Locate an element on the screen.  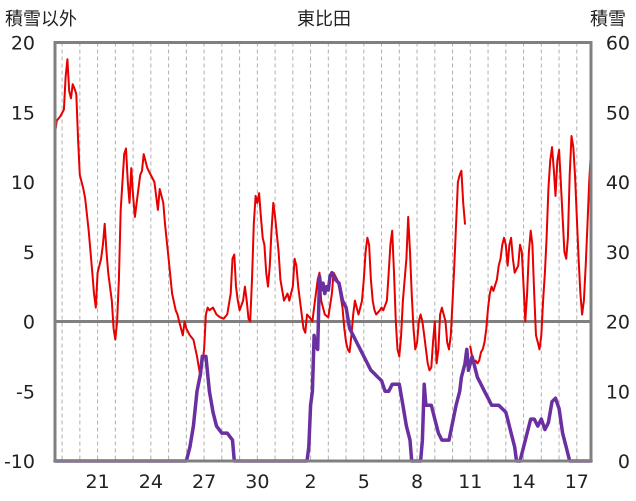
snow-depth-series-line is located at coordinates (555, 429).